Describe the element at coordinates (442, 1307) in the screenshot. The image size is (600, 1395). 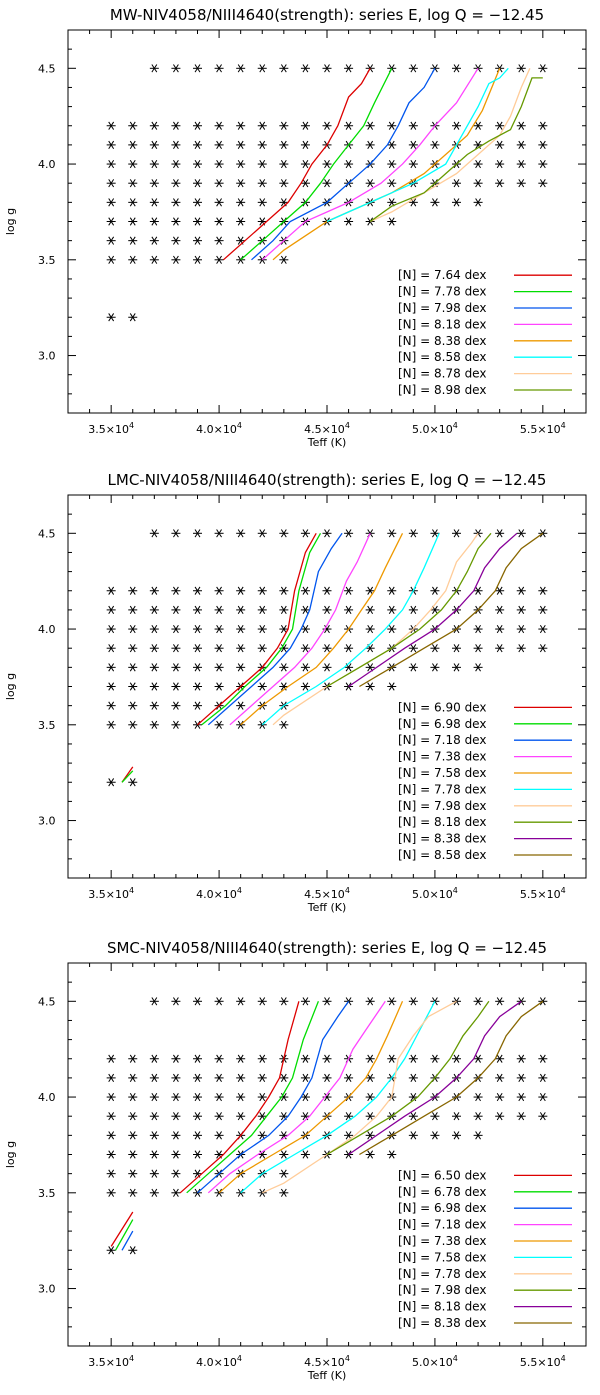
I see `legend-label: [N] = 8.18 dex` at that location.